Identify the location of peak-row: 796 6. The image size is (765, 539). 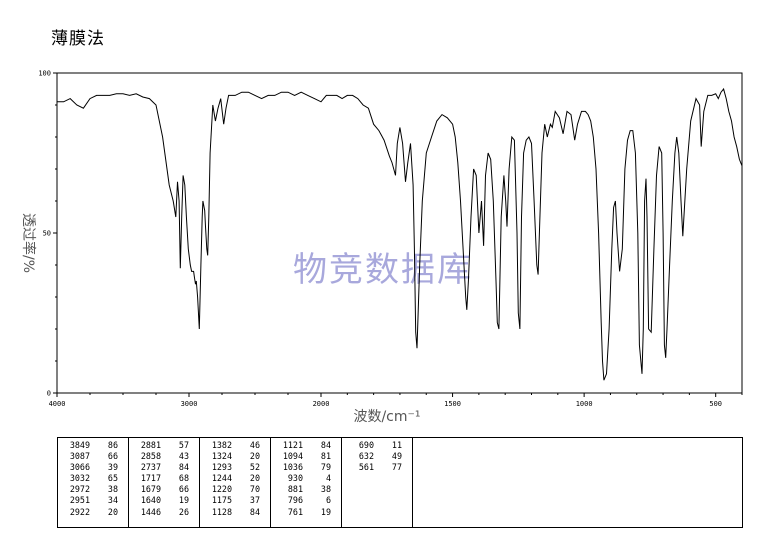
(306, 500).